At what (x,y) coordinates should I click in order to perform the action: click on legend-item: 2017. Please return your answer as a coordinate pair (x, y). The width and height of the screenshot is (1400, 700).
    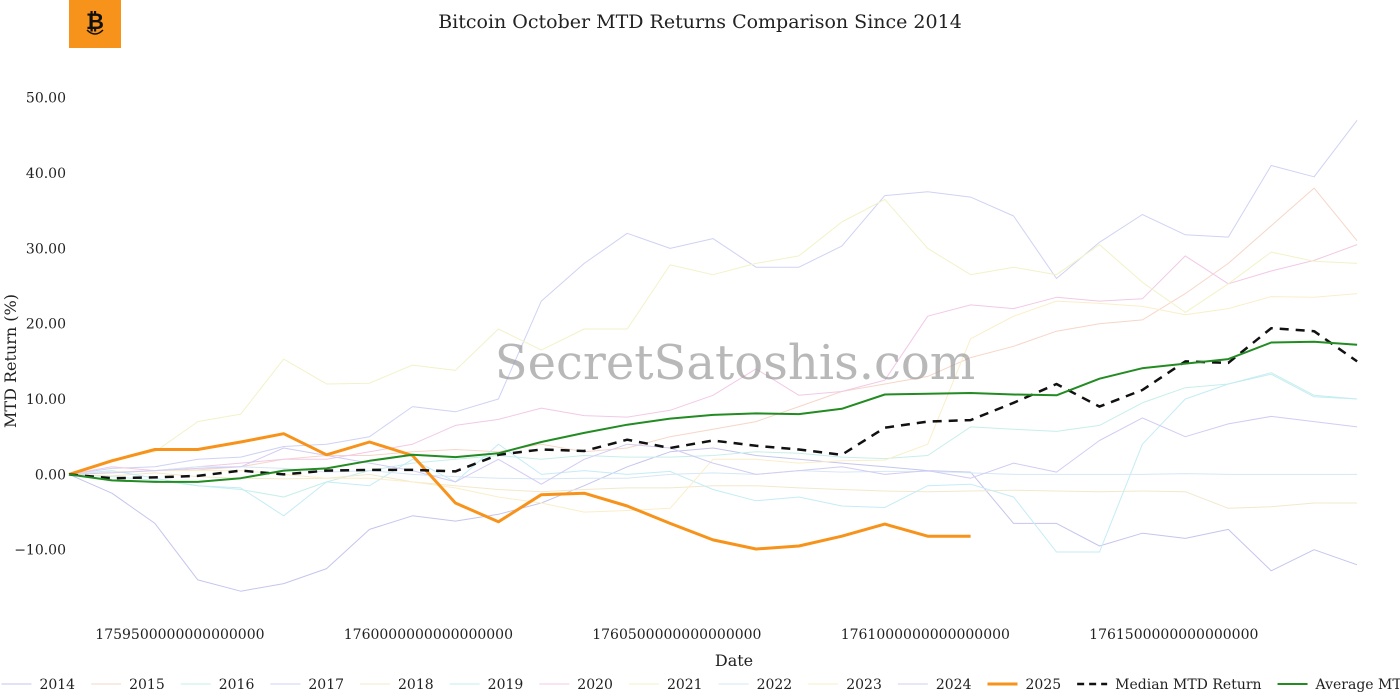
    Looking at the image, I should click on (307, 685).